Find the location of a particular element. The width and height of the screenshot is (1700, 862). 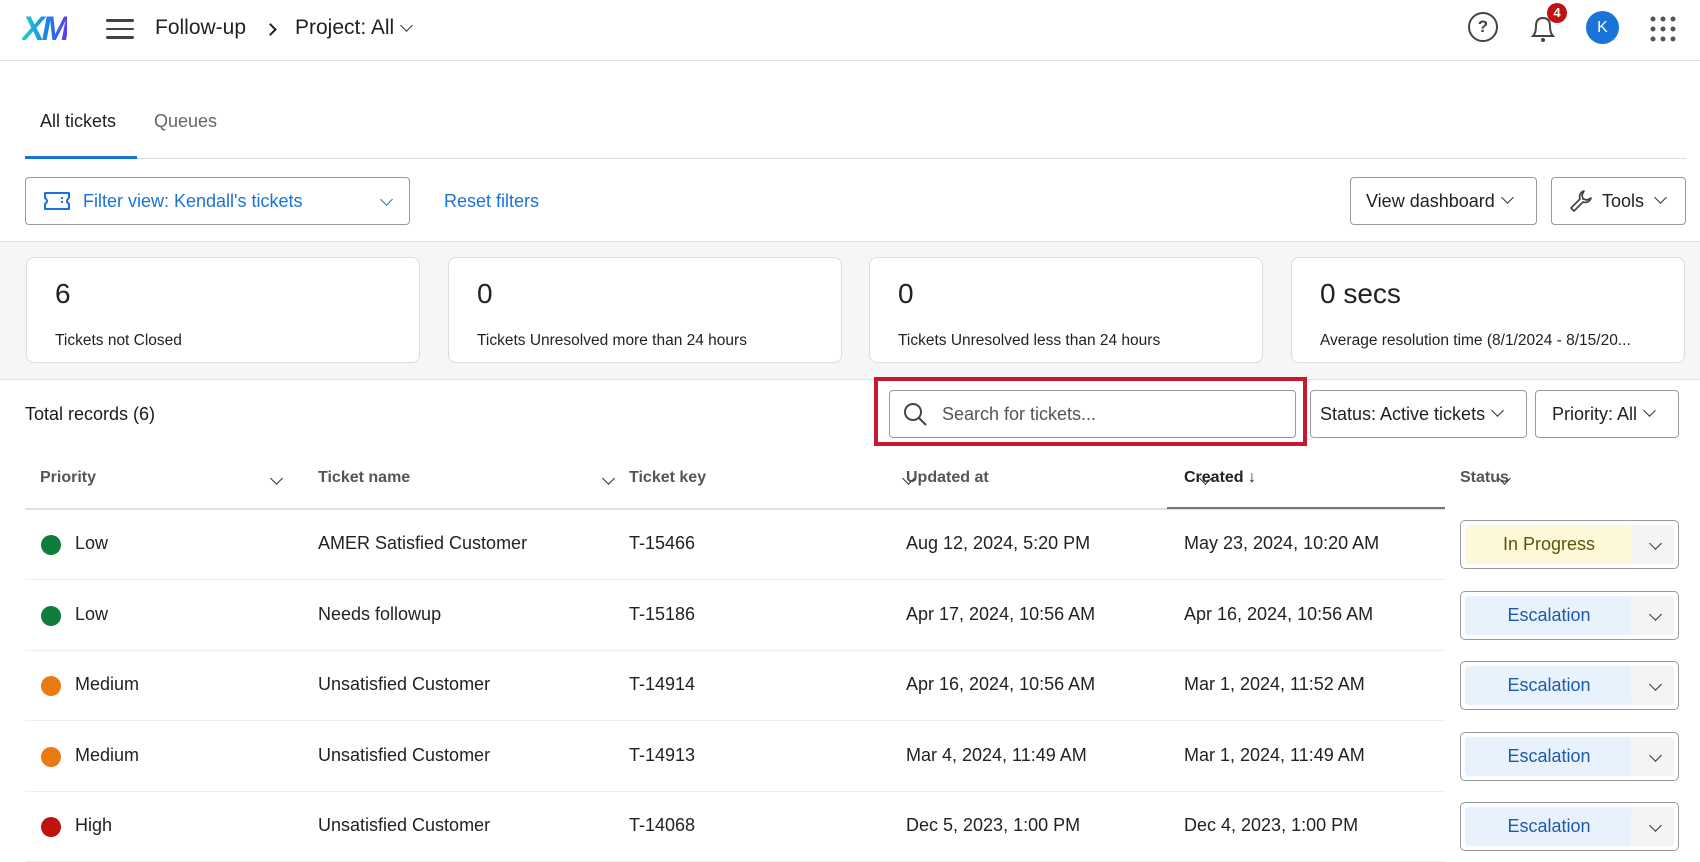

project-selector: Project: All is located at coordinates (354, 28).